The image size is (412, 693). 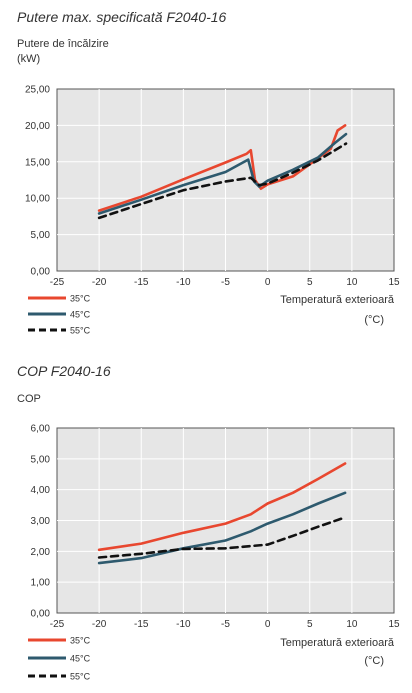 I want to click on y-tick-label: 3,00, so click(x=41, y=521).